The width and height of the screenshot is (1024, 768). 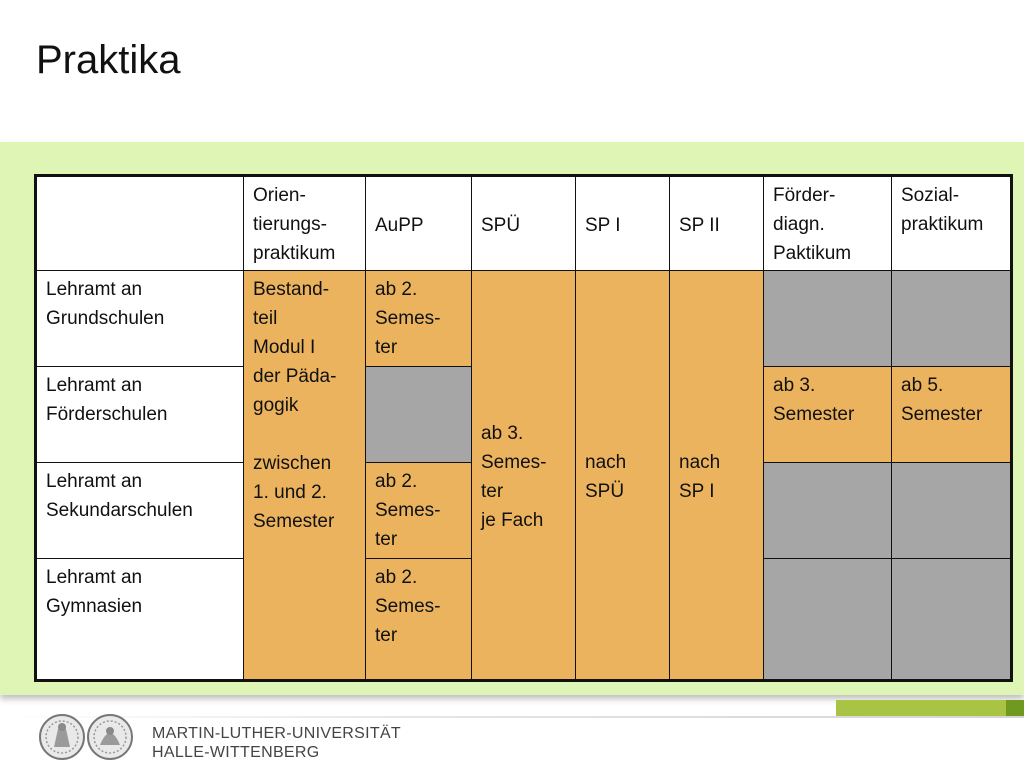 I want to click on foerder-foerderschulen: ab 3. Semester, so click(x=827, y=414).